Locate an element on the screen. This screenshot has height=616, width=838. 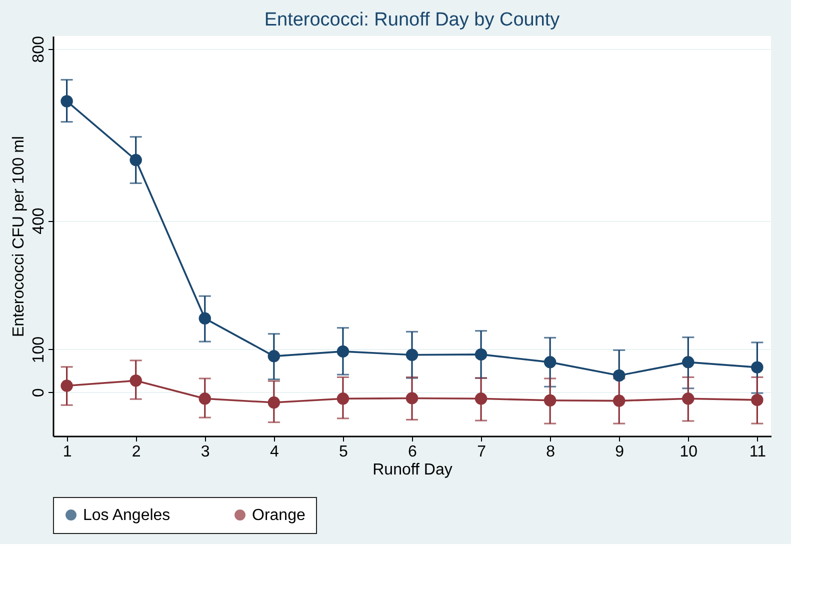
x-tick-label: 8 is located at coordinates (551, 452).